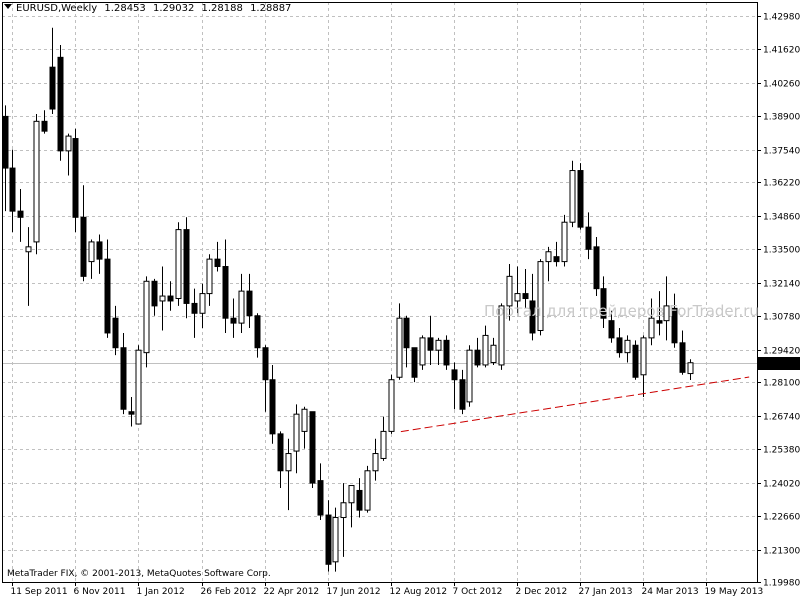  I want to click on trendline, so click(575, 404).